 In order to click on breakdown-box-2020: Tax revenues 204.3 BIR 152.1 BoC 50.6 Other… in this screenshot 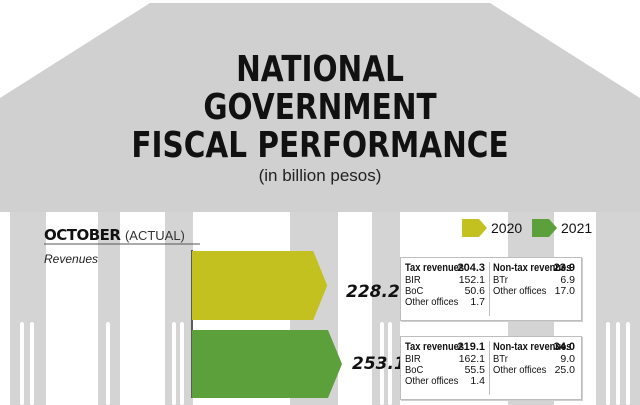, I will do `click(491, 289)`.